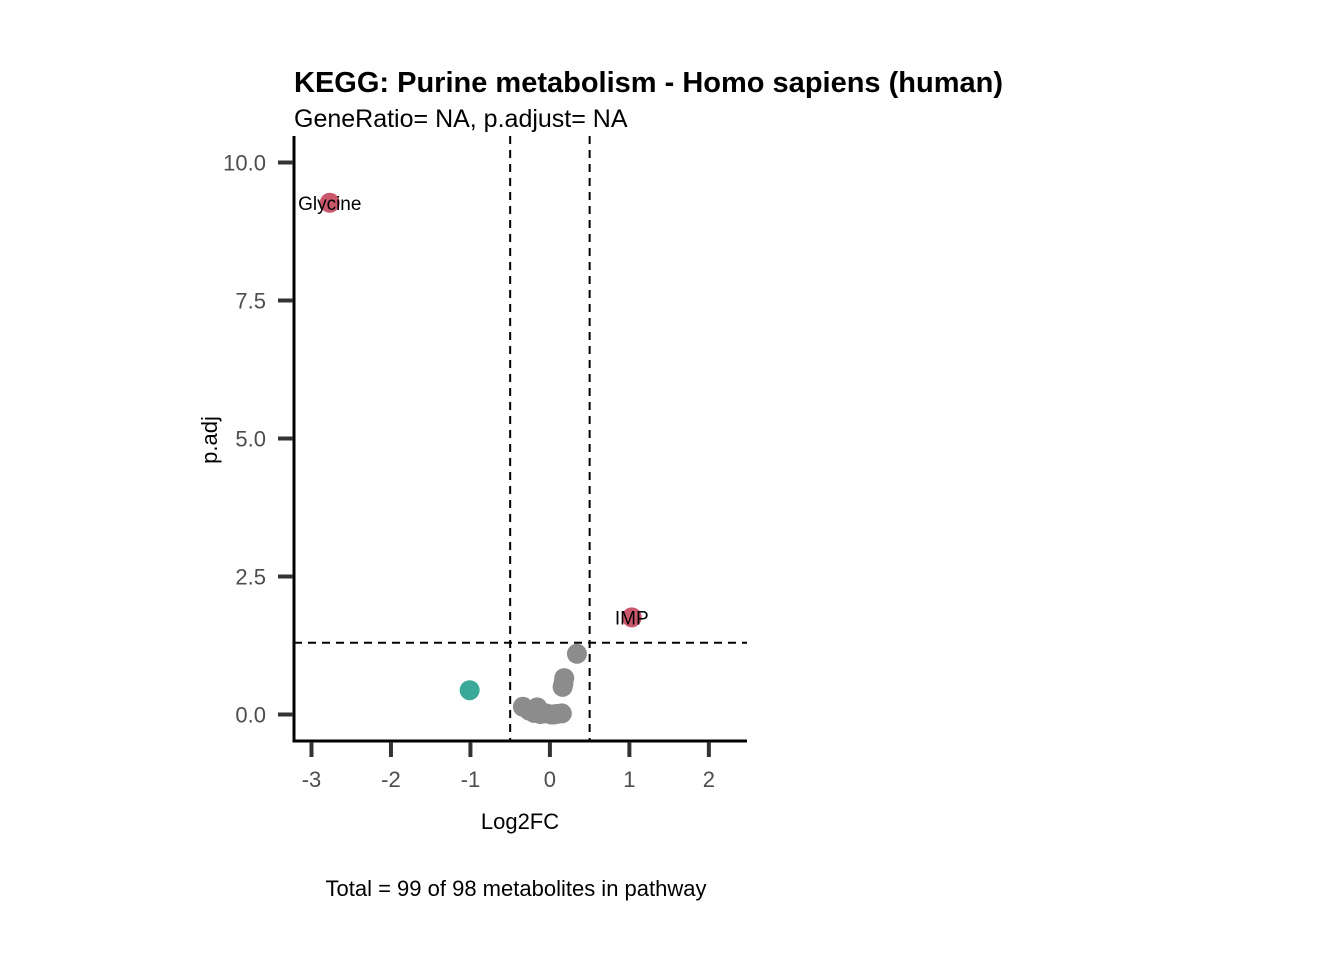  What do you see at coordinates (250, 300) in the screenshot?
I see `y-tick-label-3: 7.5` at bounding box center [250, 300].